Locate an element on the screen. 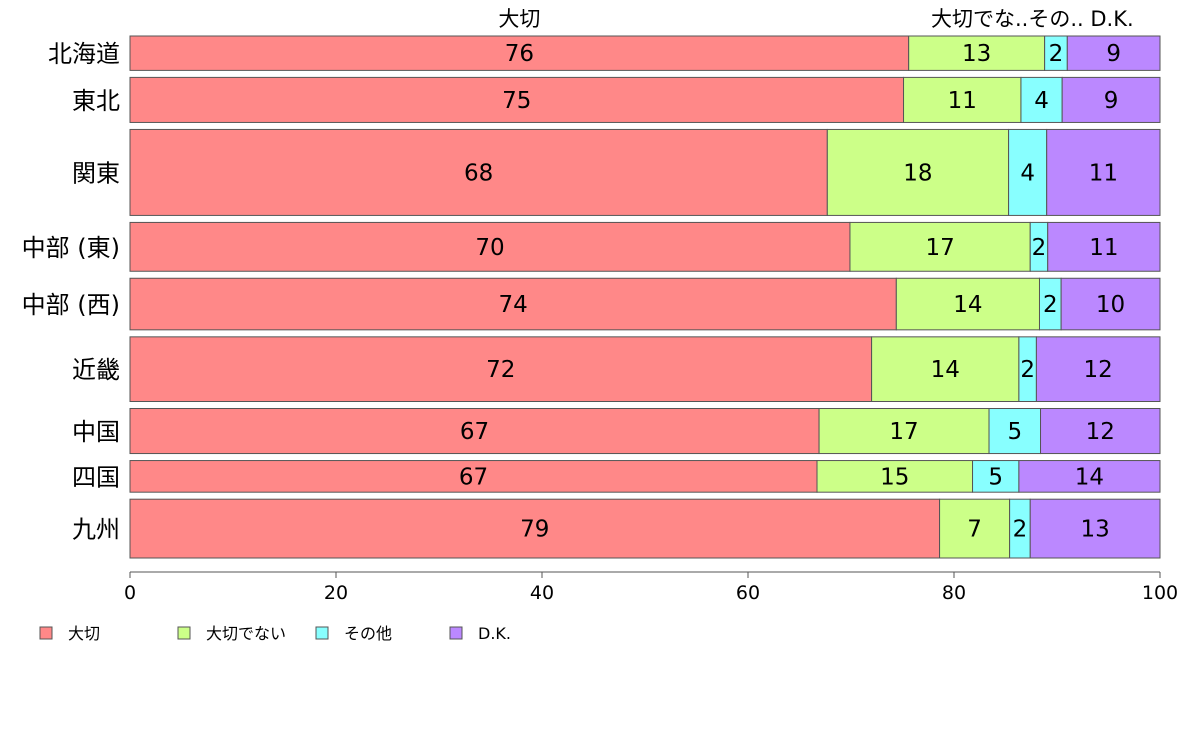 The width and height of the screenshot is (1188, 736). x-tick-label: 60 is located at coordinates (748, 593).